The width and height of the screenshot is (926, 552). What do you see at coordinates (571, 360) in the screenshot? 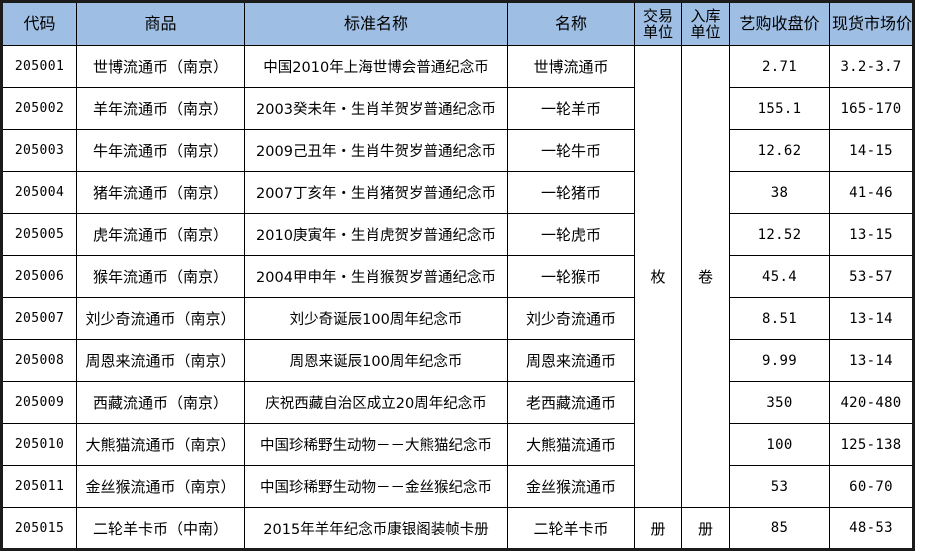
I see `cell-name: 周恩来流通币` at bounding box center [571, 360].